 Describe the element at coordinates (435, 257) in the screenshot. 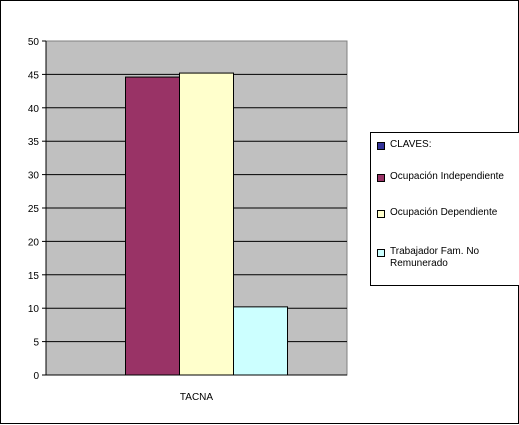

I see `legend-label: Trabajador Fam. No Remunerado` at that location.